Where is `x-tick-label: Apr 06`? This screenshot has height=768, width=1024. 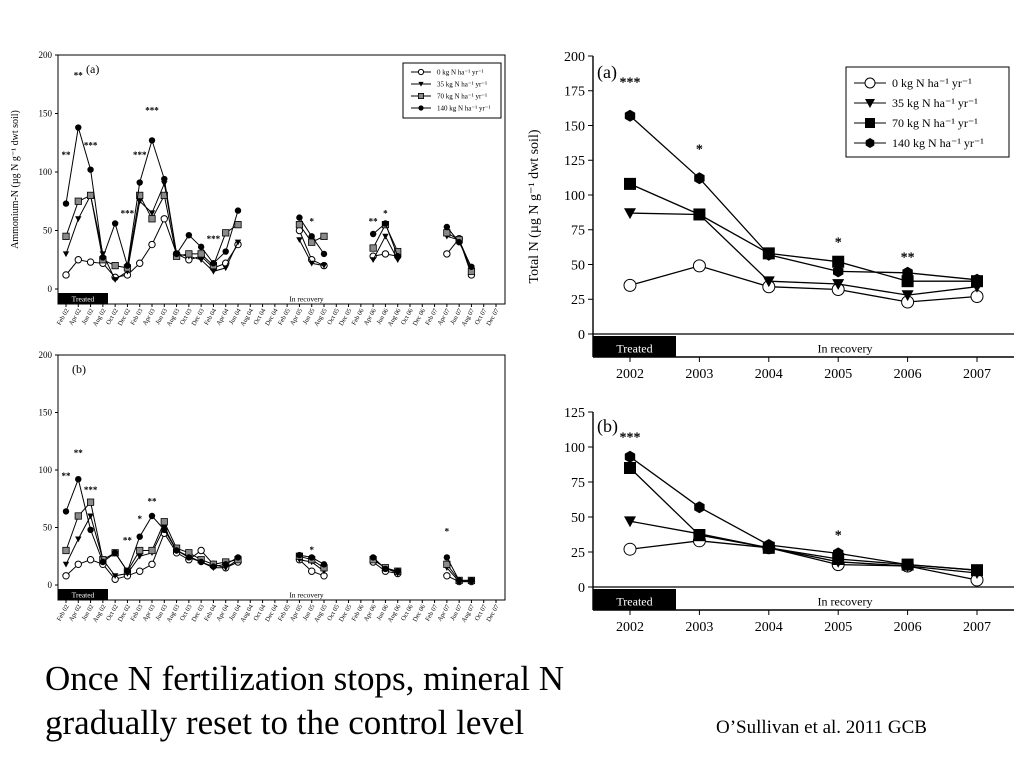 x-tick-label: Apr 06 is located at coordinates (371, 317).